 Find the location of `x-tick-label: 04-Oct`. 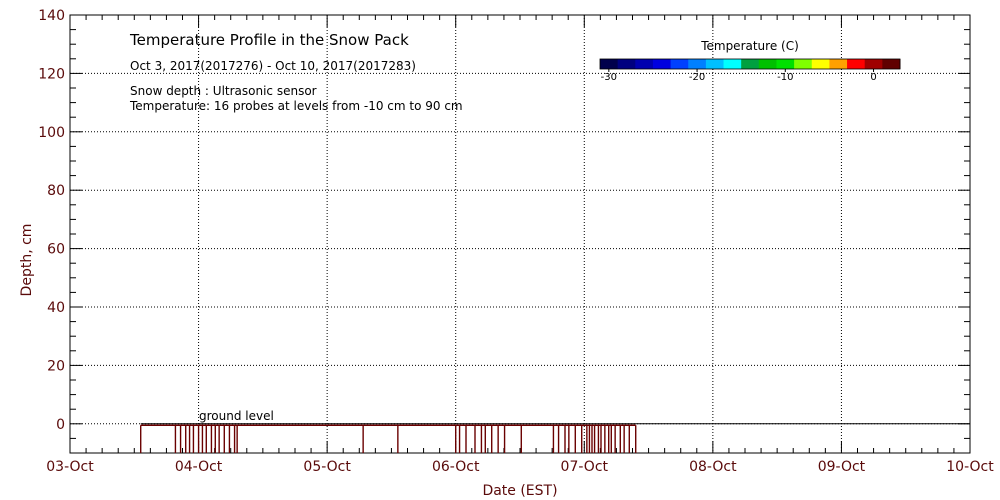

x-tick-label: 04-Oct is located at coordinates (199, 467).